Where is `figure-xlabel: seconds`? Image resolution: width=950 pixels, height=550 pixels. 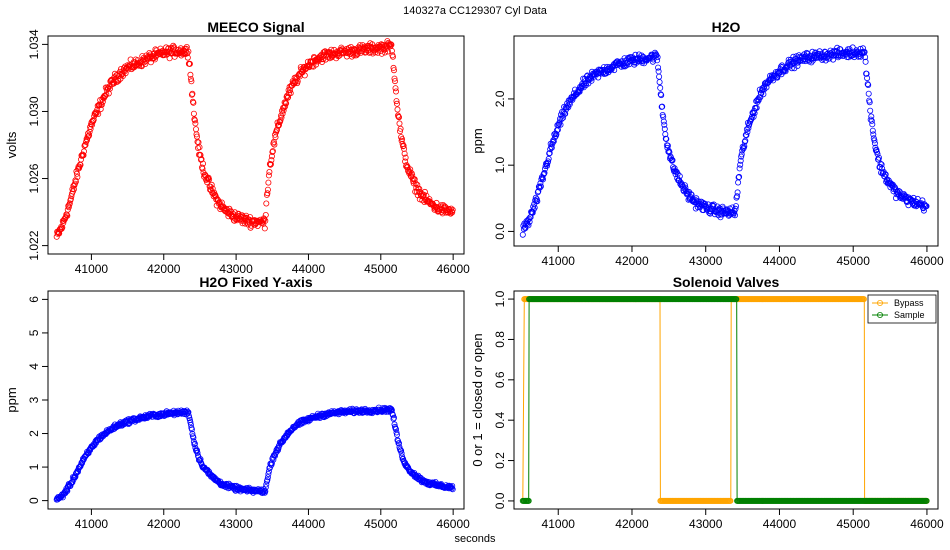 figure-xlabel: seconds is located at coordinates (475, 539).